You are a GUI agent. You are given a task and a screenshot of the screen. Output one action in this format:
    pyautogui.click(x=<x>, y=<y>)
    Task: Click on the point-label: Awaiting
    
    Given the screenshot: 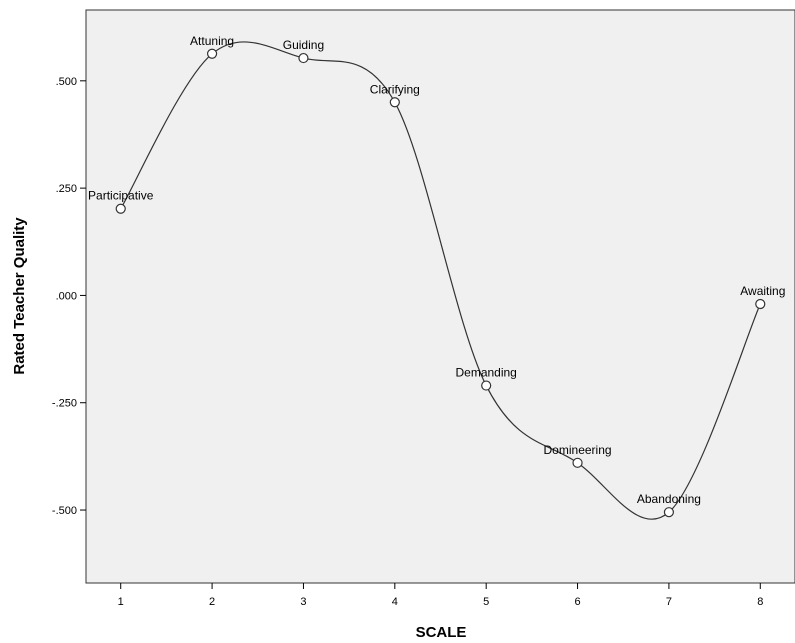 What is the action you would take?
    pyautogui.click(x=762, y=291)
    